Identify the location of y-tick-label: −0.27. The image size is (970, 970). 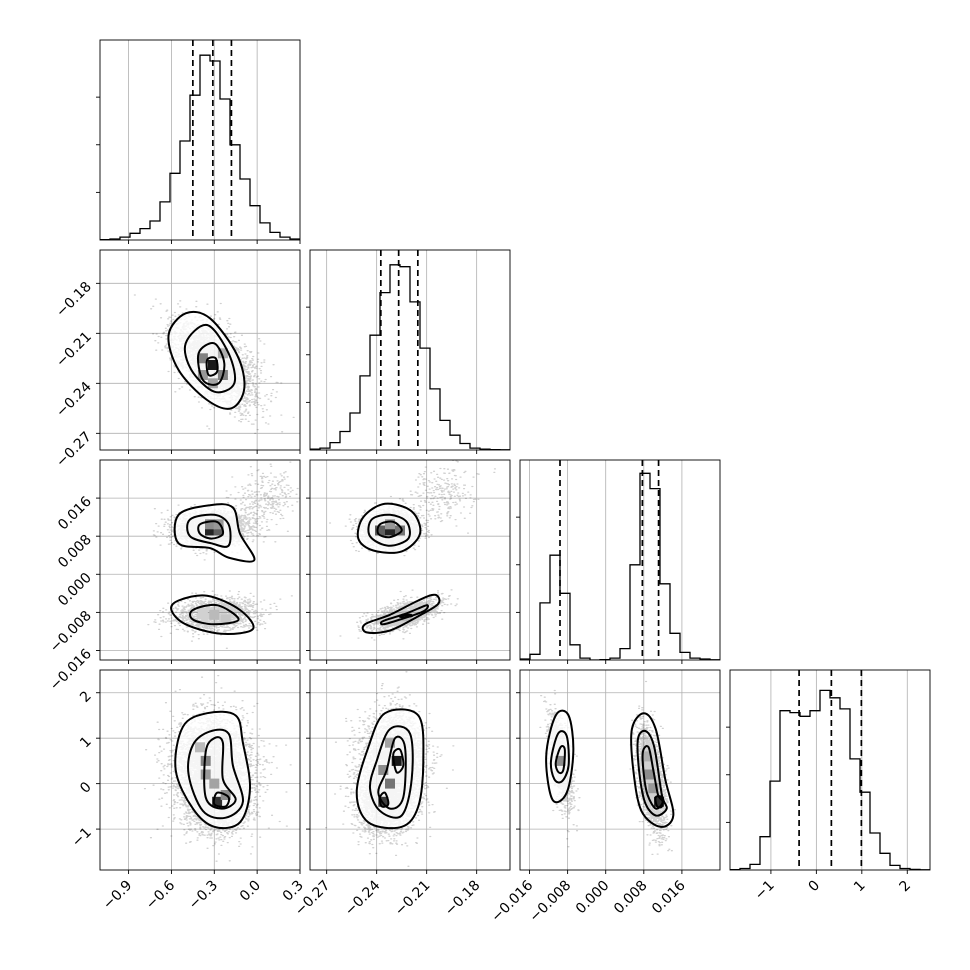
(74, 450).